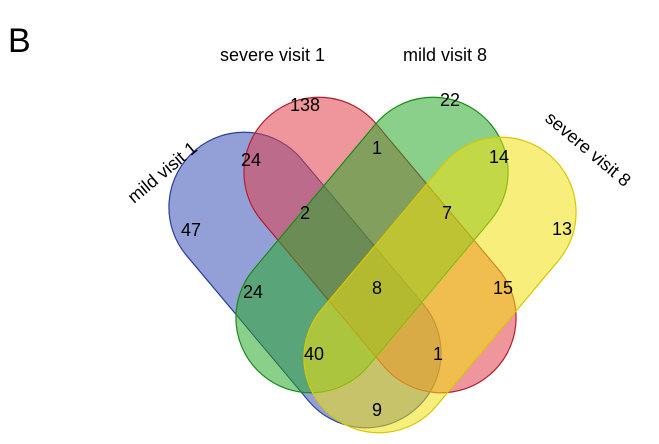 The width and height of the screenshot is (659, 444). I want to click on region-count: 13, so click(562, 229).